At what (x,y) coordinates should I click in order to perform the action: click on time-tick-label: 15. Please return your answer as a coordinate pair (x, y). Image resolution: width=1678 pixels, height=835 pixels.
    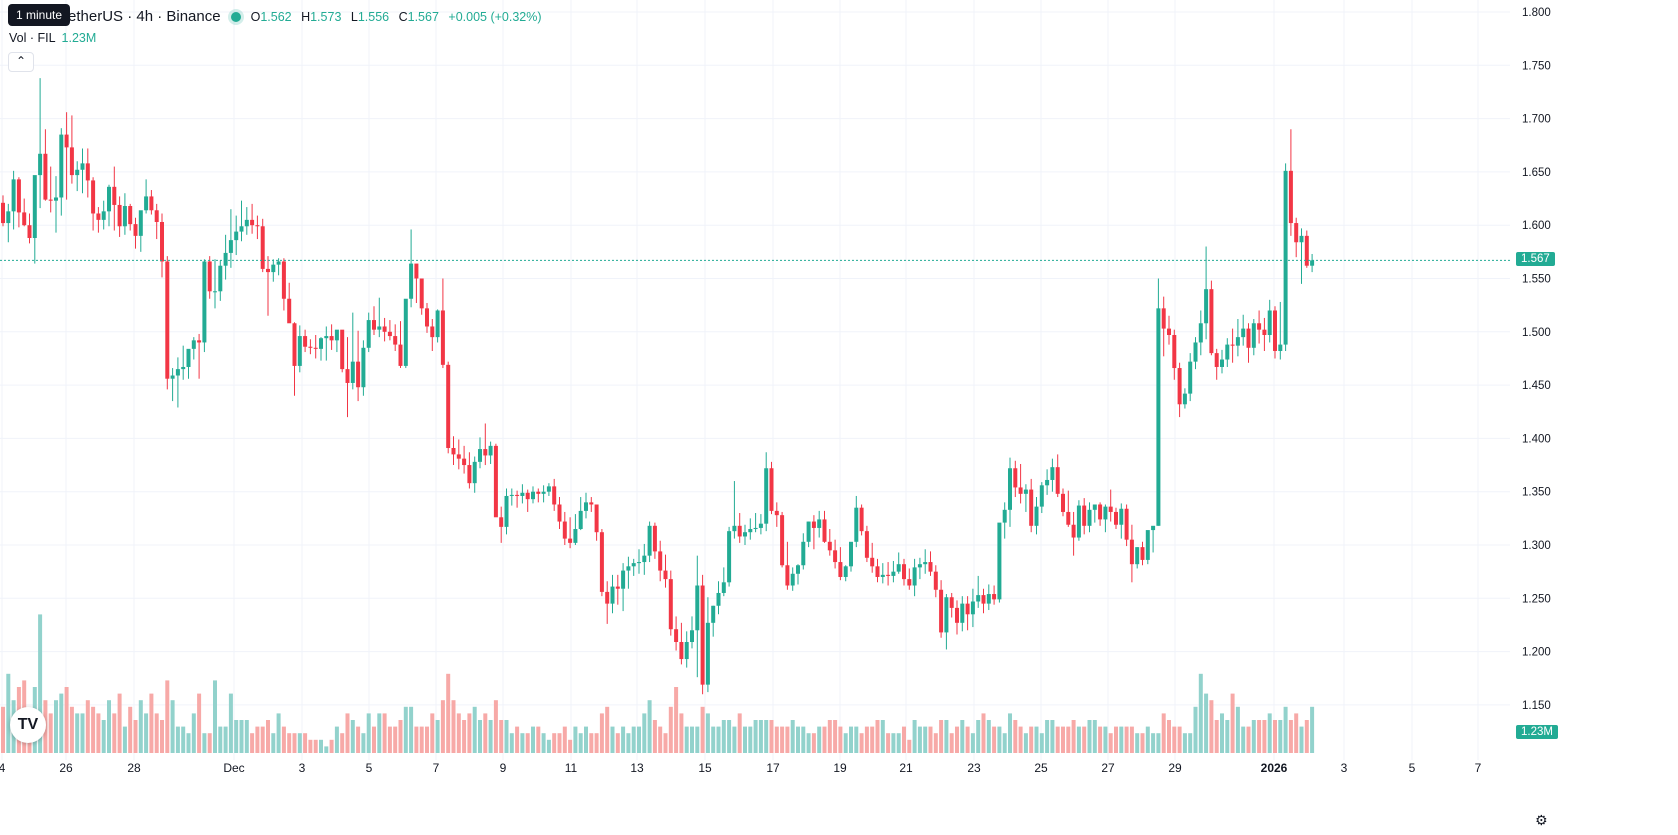
    Looking at the image, I should click on (705, 768).